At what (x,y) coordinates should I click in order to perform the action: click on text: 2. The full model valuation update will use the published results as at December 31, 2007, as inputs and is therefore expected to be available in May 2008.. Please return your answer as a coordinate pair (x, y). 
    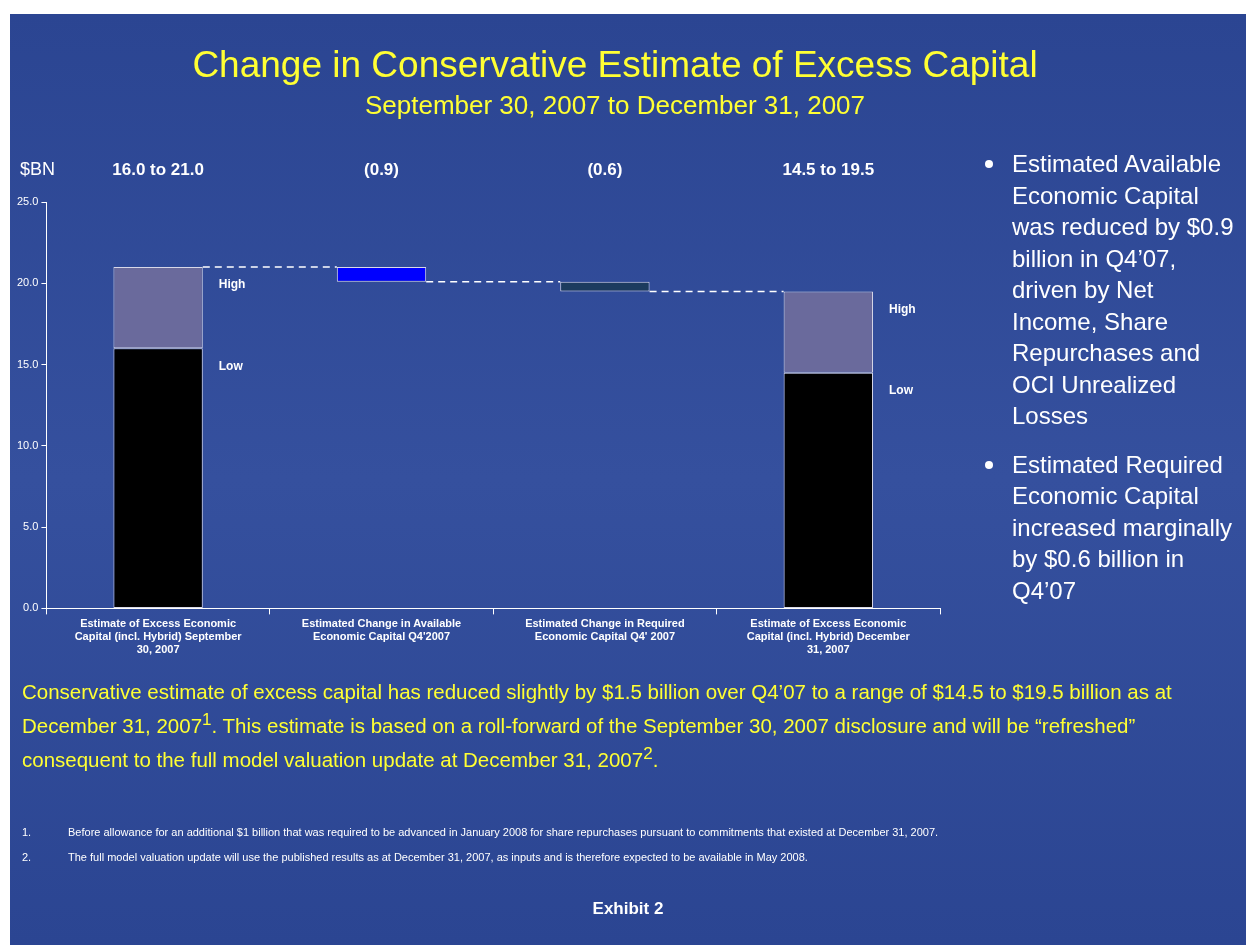
    Looking at the image, I should click on (415, 857).